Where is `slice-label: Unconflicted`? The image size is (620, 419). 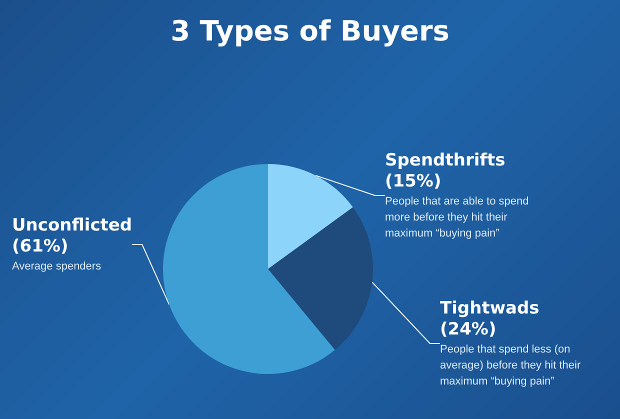
slice-label: Unconflicted is located at coordinates (72, 226).